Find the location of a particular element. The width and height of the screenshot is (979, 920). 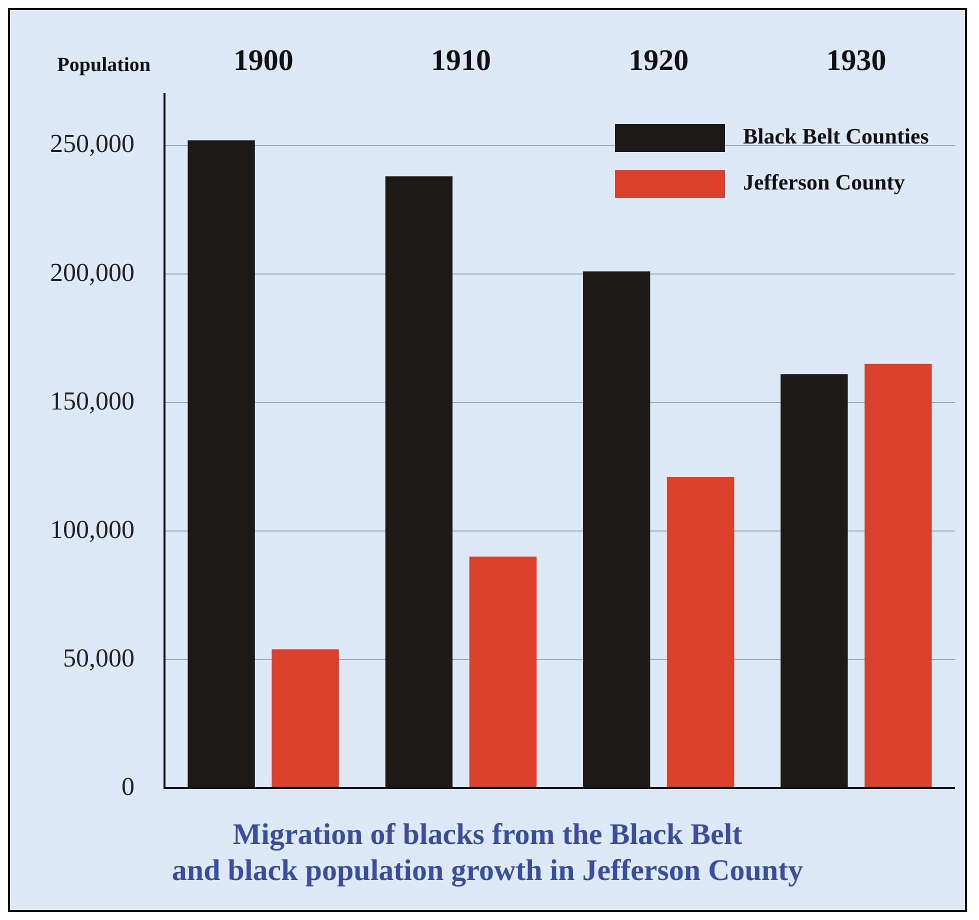

y-tick-label: 0 is located at coordinates (128, 786).